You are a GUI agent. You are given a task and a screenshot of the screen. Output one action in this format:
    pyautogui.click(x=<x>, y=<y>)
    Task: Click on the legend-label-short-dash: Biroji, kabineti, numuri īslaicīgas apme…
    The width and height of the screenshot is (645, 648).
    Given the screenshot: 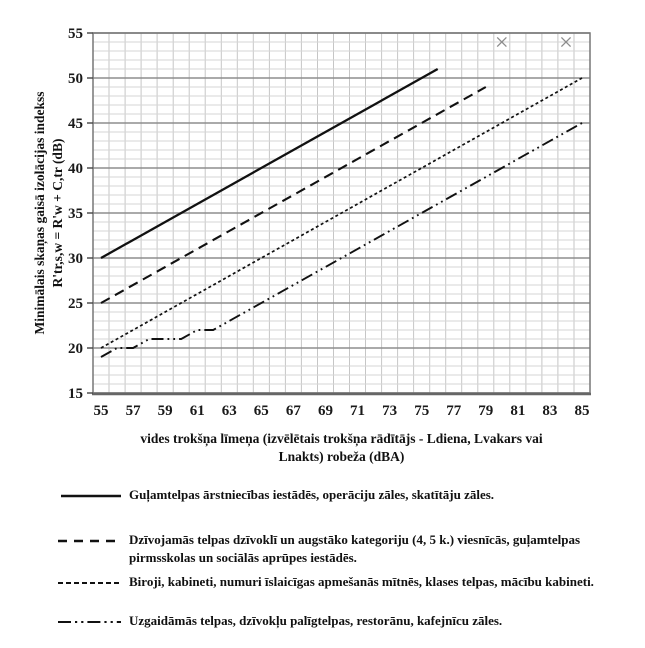 What is the action you would take?
    pyautogui.click(x=361, y=581)
    